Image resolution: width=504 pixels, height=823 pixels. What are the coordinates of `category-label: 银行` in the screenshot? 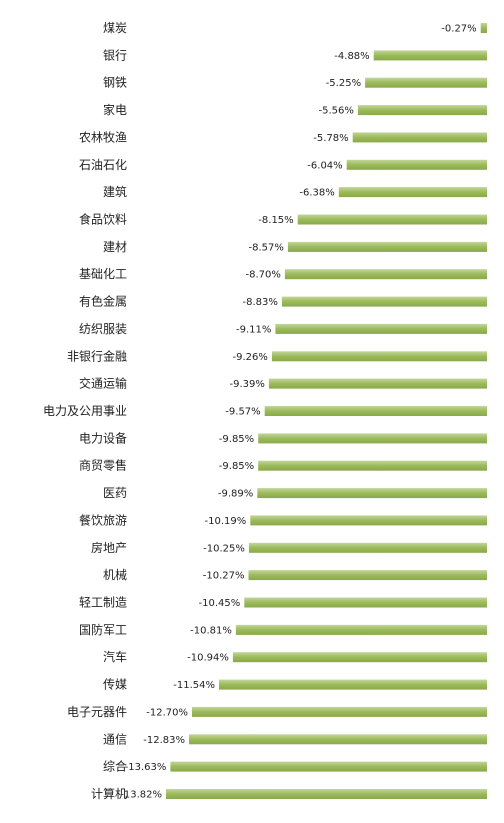 It's located at (115, 55).